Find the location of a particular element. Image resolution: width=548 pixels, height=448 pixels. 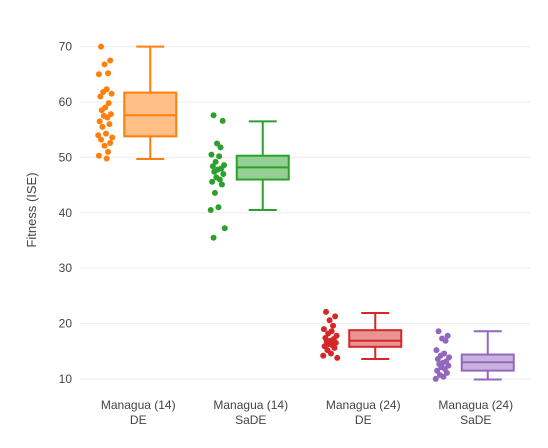

x-tick-label: Managua (24) SaDE is located at coordinates (475, 412).